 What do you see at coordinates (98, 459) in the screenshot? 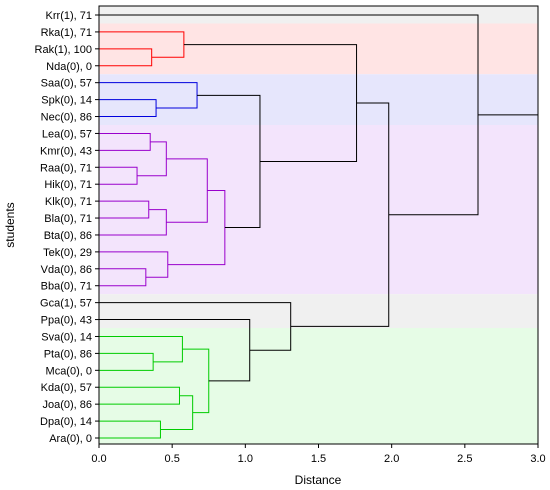
I see `x-tick-label: 0.0` at bounding box center [98, 459].